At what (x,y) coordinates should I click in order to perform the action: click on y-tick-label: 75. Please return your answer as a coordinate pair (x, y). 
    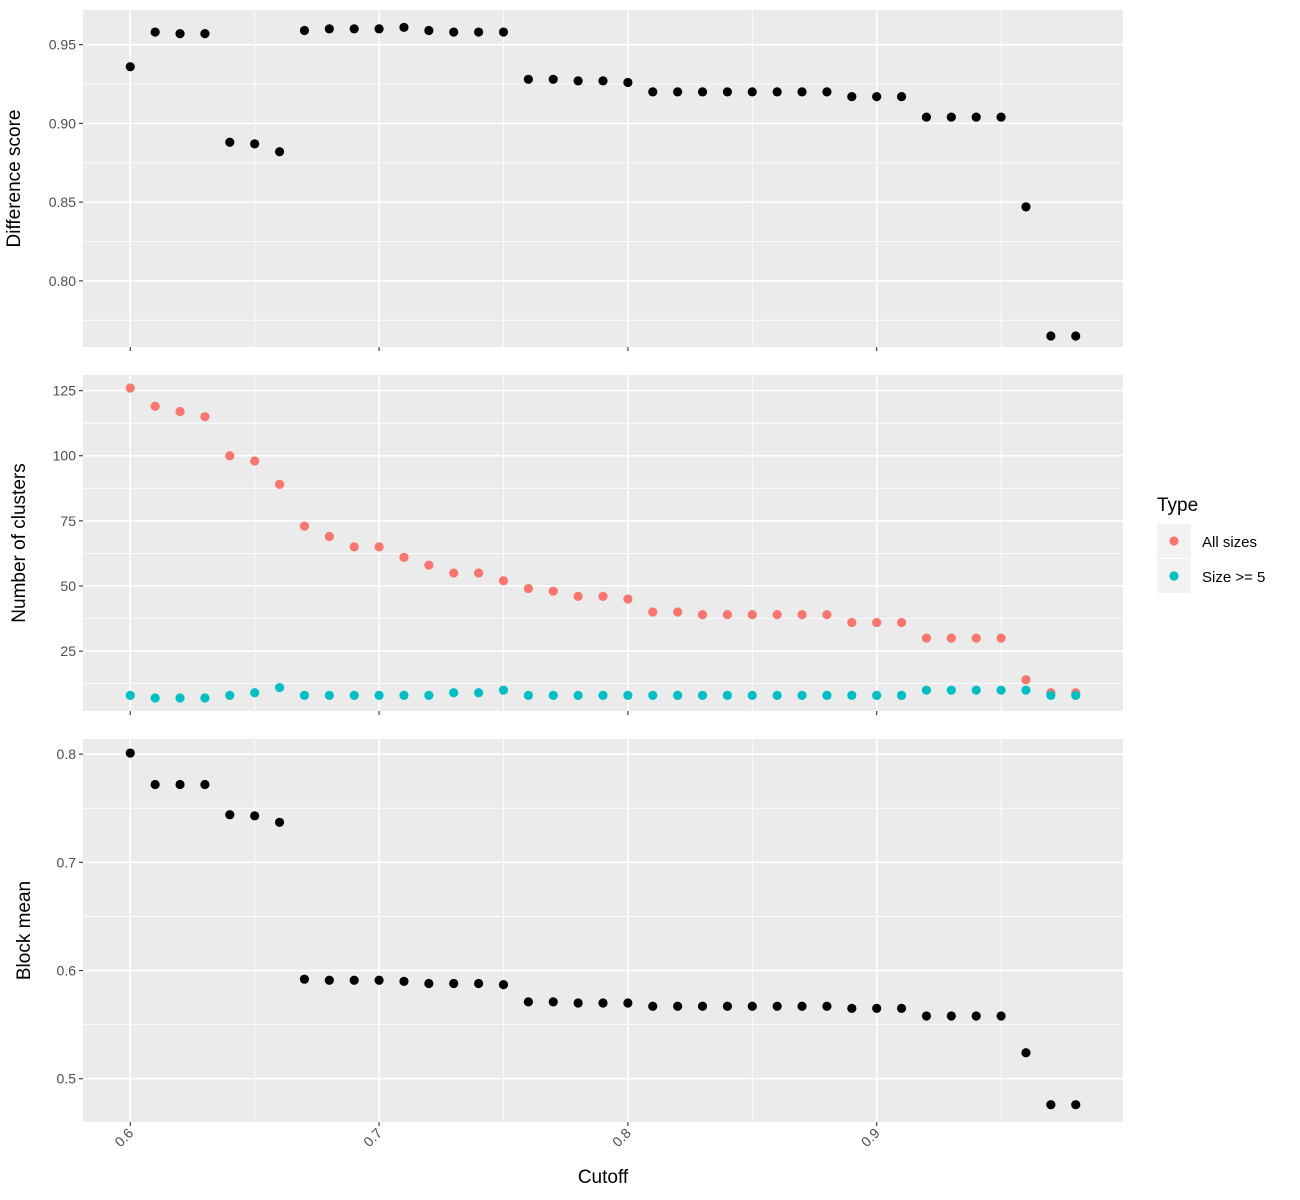
    Looking at the image, I should click on (68, 521).